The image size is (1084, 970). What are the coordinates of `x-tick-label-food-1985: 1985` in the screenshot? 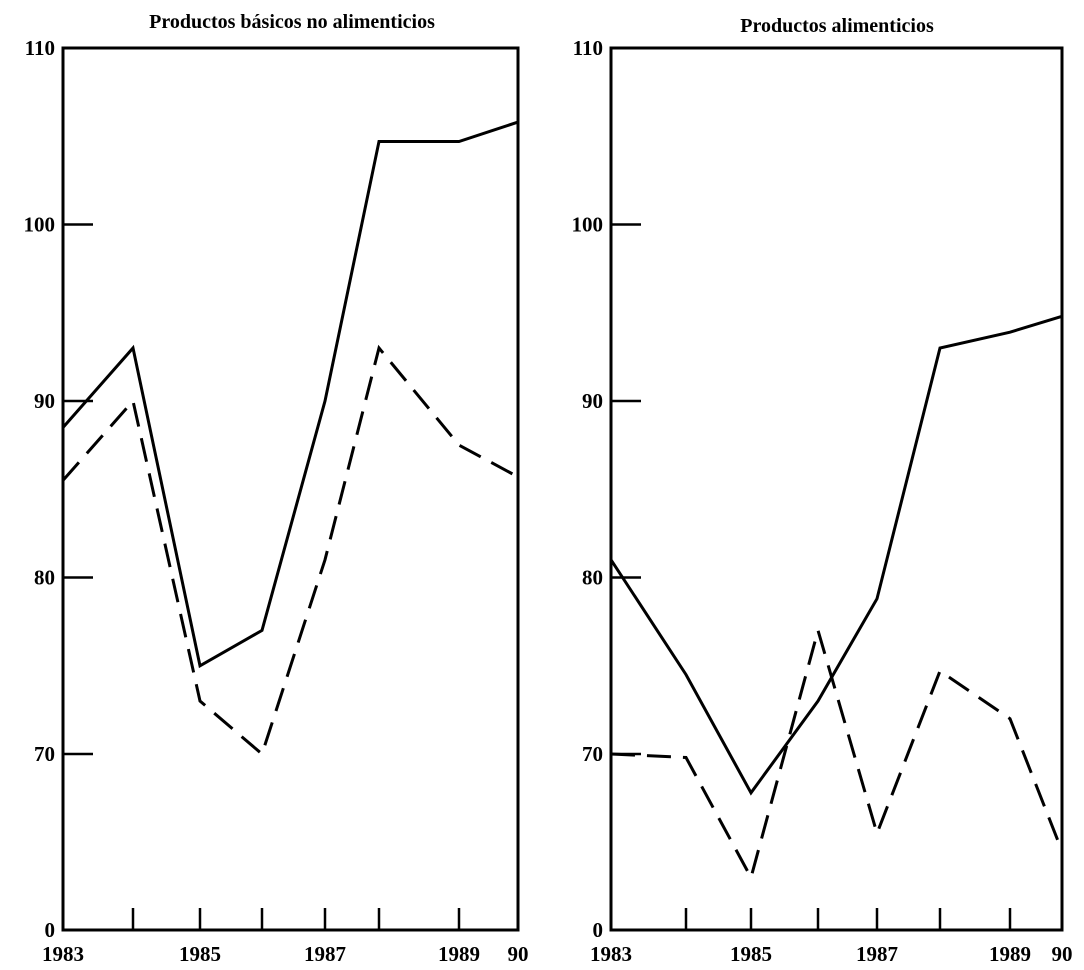 It's located at (751, 954).